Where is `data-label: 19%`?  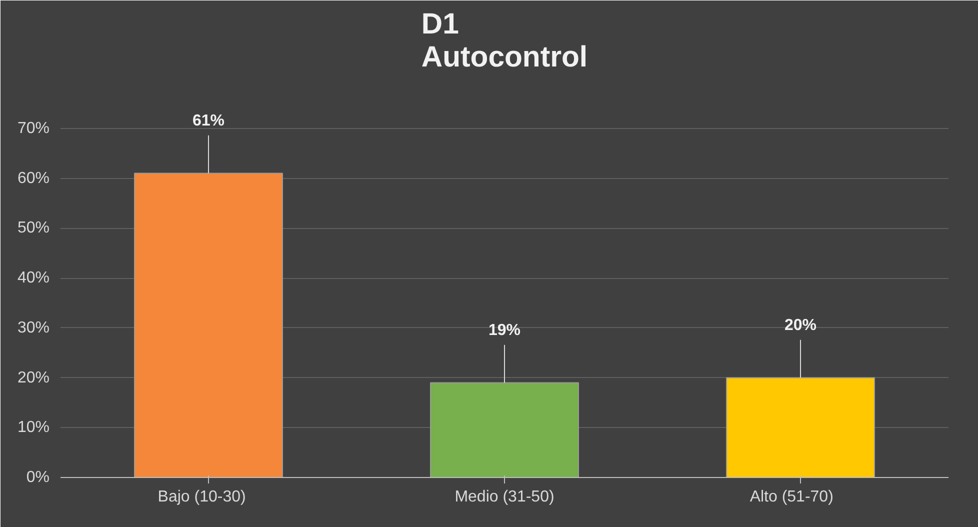
data-label: 19% is located at coordinates (504, 330).